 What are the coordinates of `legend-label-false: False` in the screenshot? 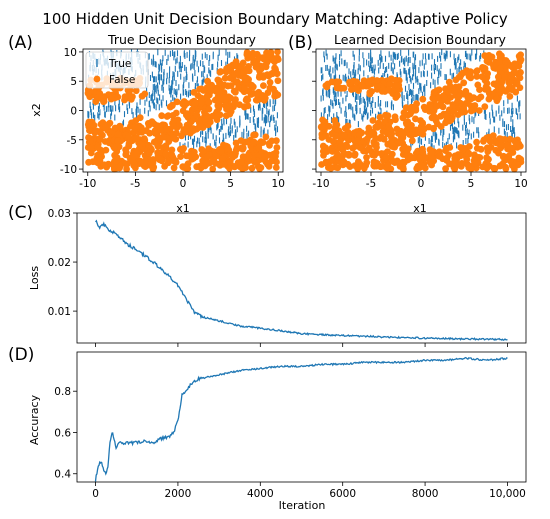 It's located at (122, 80).